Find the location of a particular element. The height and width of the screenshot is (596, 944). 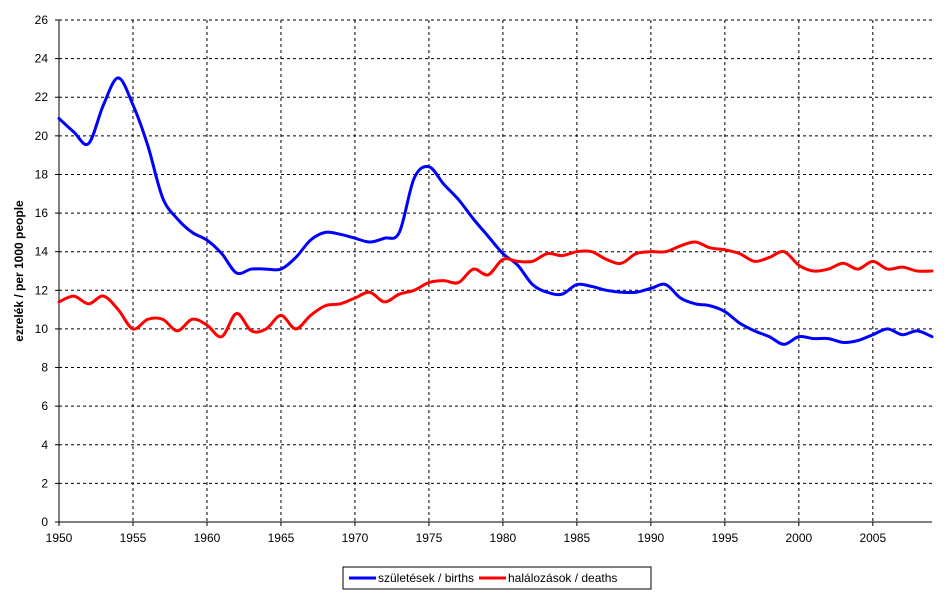

y-tick-label: 26 is located at coordinates (42, 20).